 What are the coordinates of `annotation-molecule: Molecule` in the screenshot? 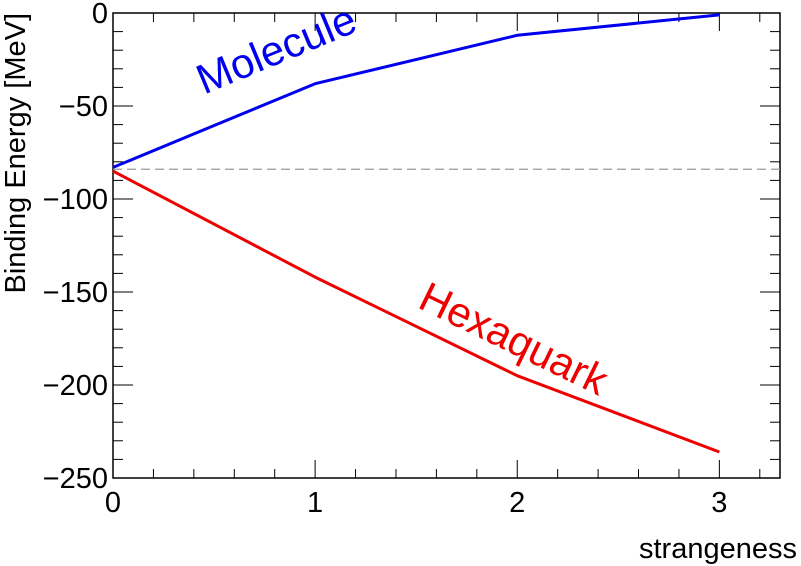 It's located at (275, 51).